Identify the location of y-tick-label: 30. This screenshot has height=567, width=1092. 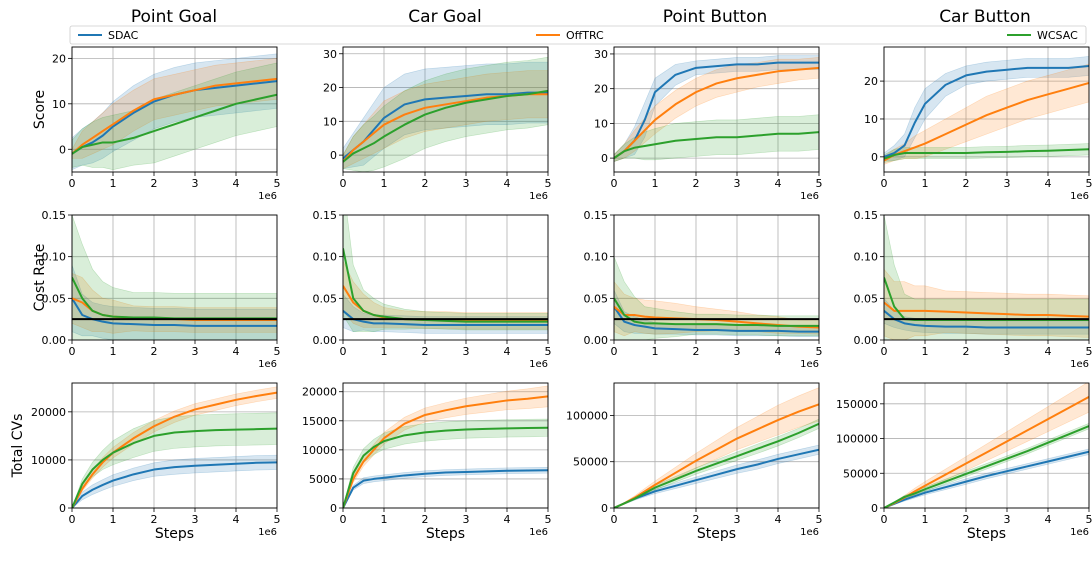
(330, 54).